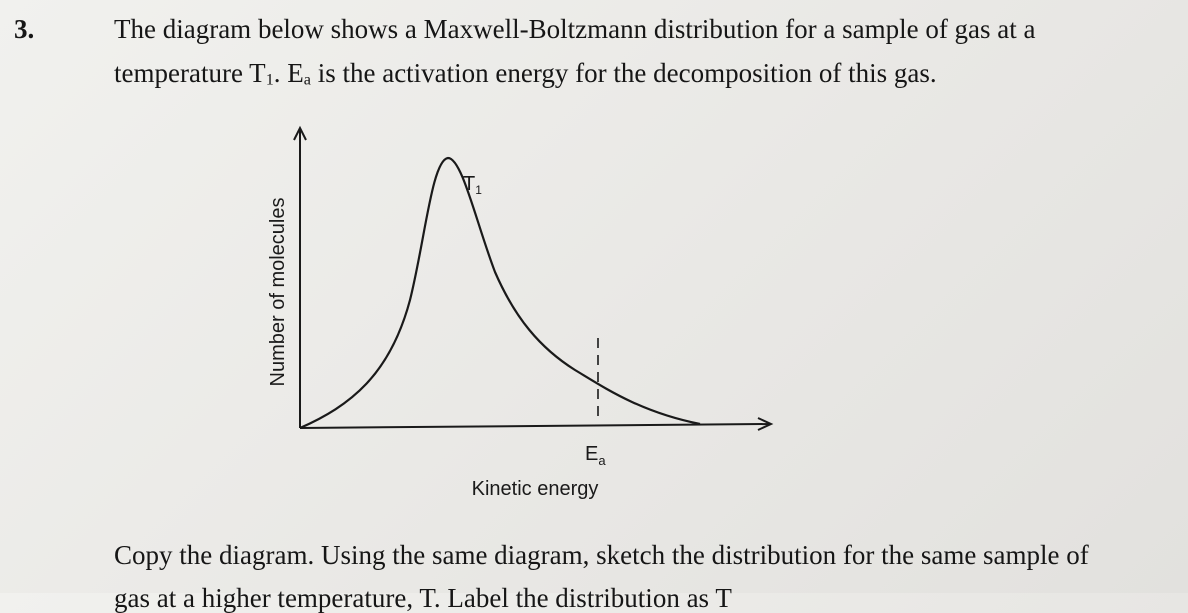 This screenshot has width=1188, height=613. Describe the element at coordinates (269, 79) in the screenshot. I see `temperature-subscript: 1` at that location.